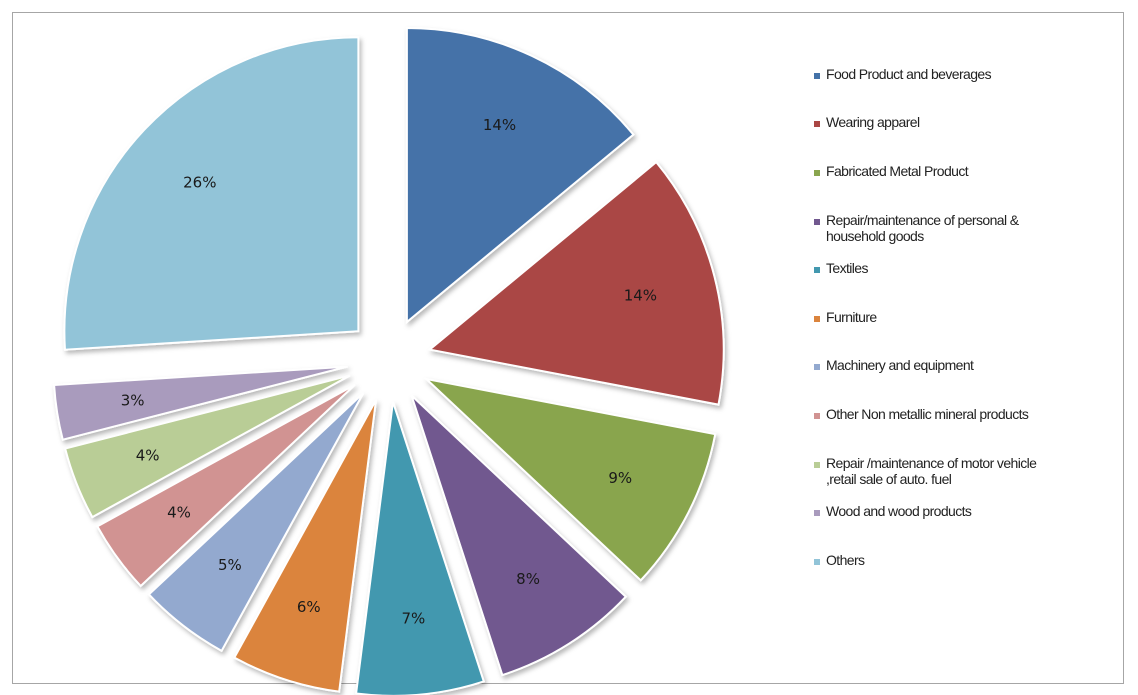 The image size is (1138, 695). I want to click on legend-item: Food Product and beverages, so click(903, 74).